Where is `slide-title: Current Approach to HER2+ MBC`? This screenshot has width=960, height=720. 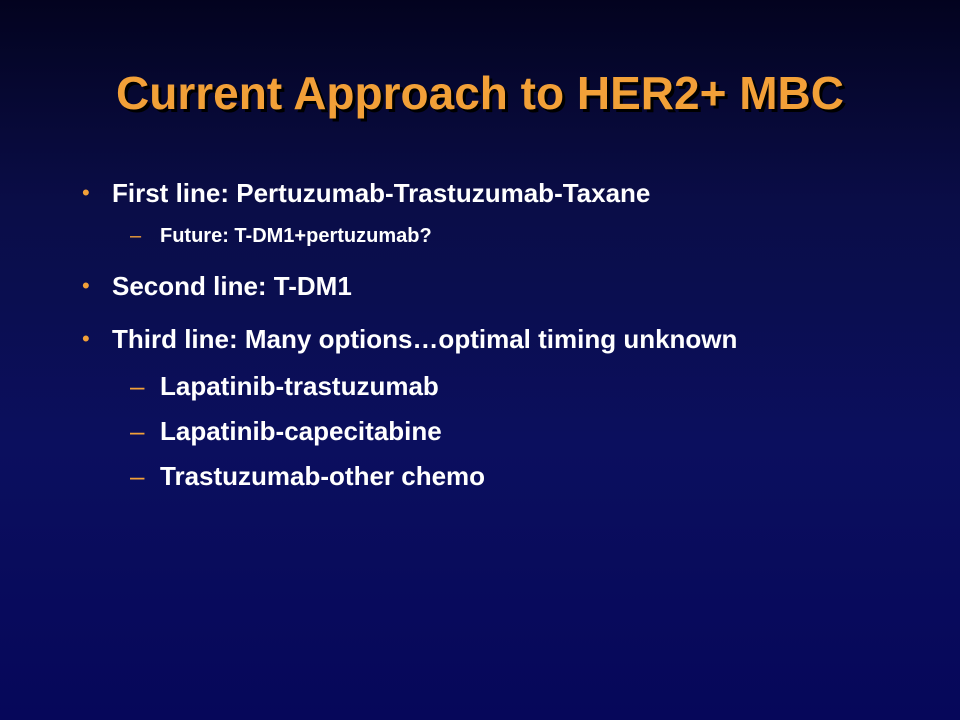 slide-title: Current Approach to HER2+ MBC is located at coordinates (480, 93).